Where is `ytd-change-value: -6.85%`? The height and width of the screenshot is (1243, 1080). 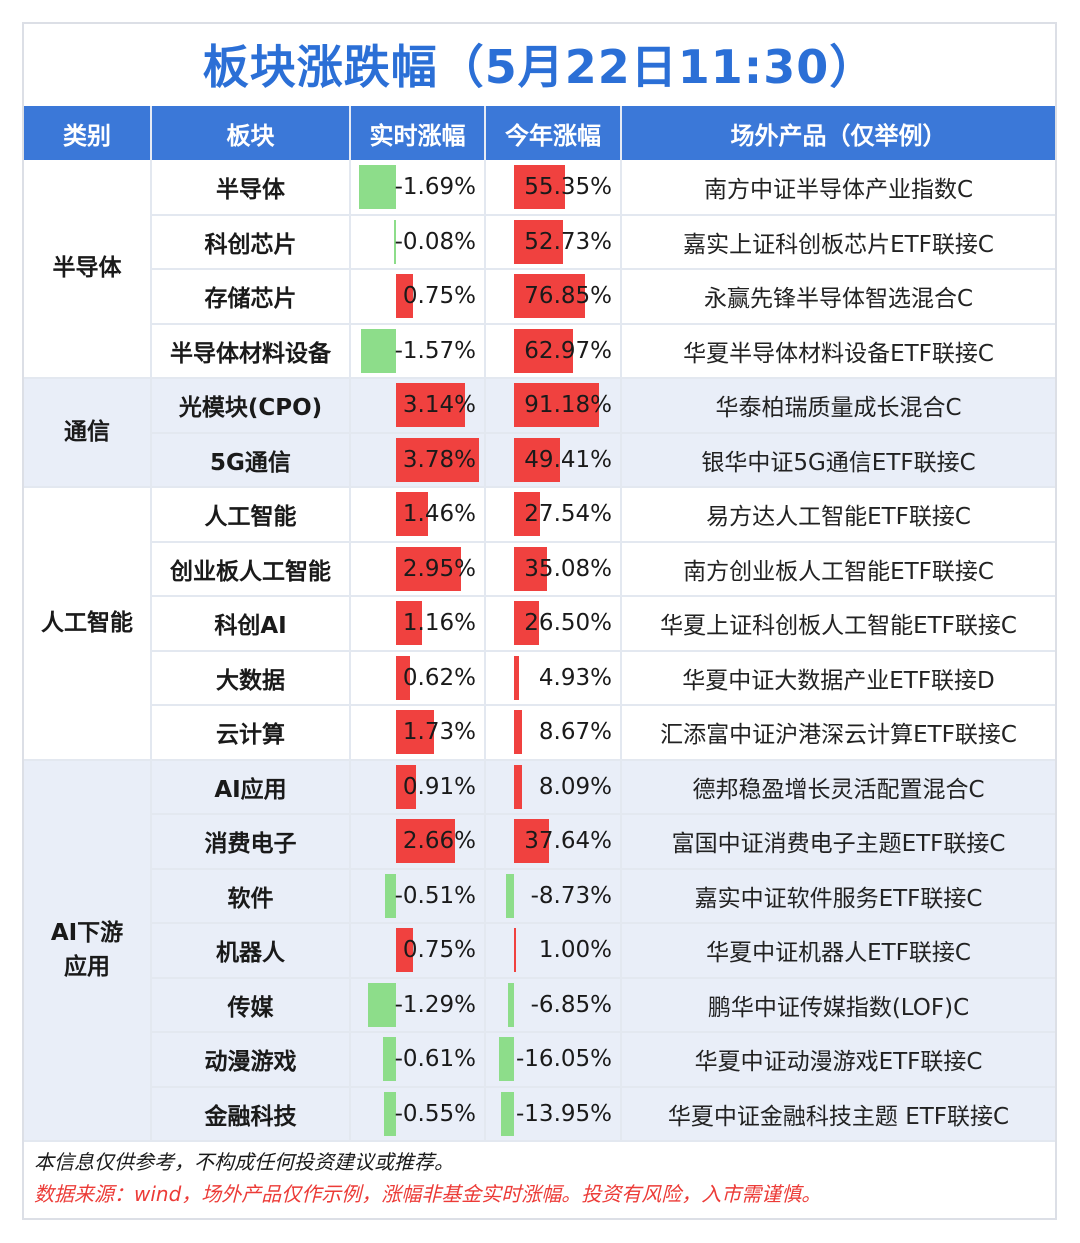
ytd-change-value: -6.85% is located at coordinates (571, 1004).